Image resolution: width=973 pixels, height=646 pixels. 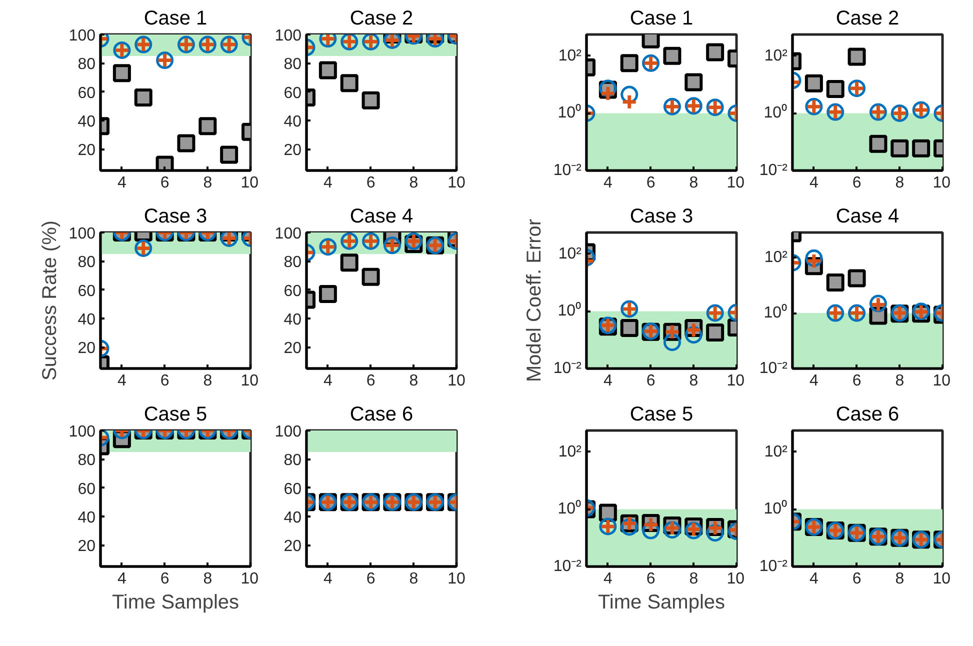 What do you see at coordinates (662, 19) in the screenshot?
I see `chart-title: Case 1` at bounding box center [662, 19].